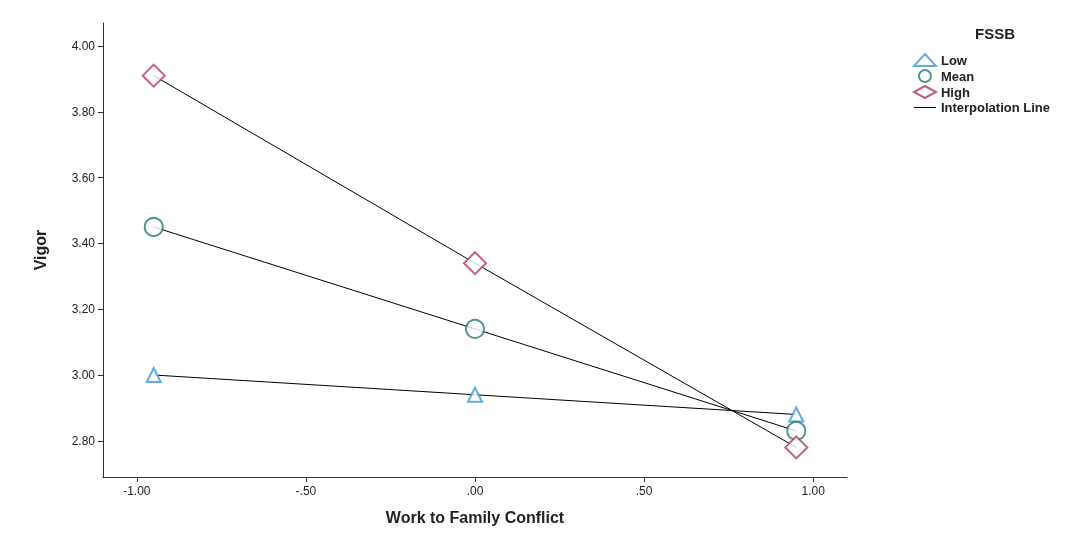  Describe the element at coordinates (995, 33) in the screenshot. I see `legend-title: FSSB` at that location.